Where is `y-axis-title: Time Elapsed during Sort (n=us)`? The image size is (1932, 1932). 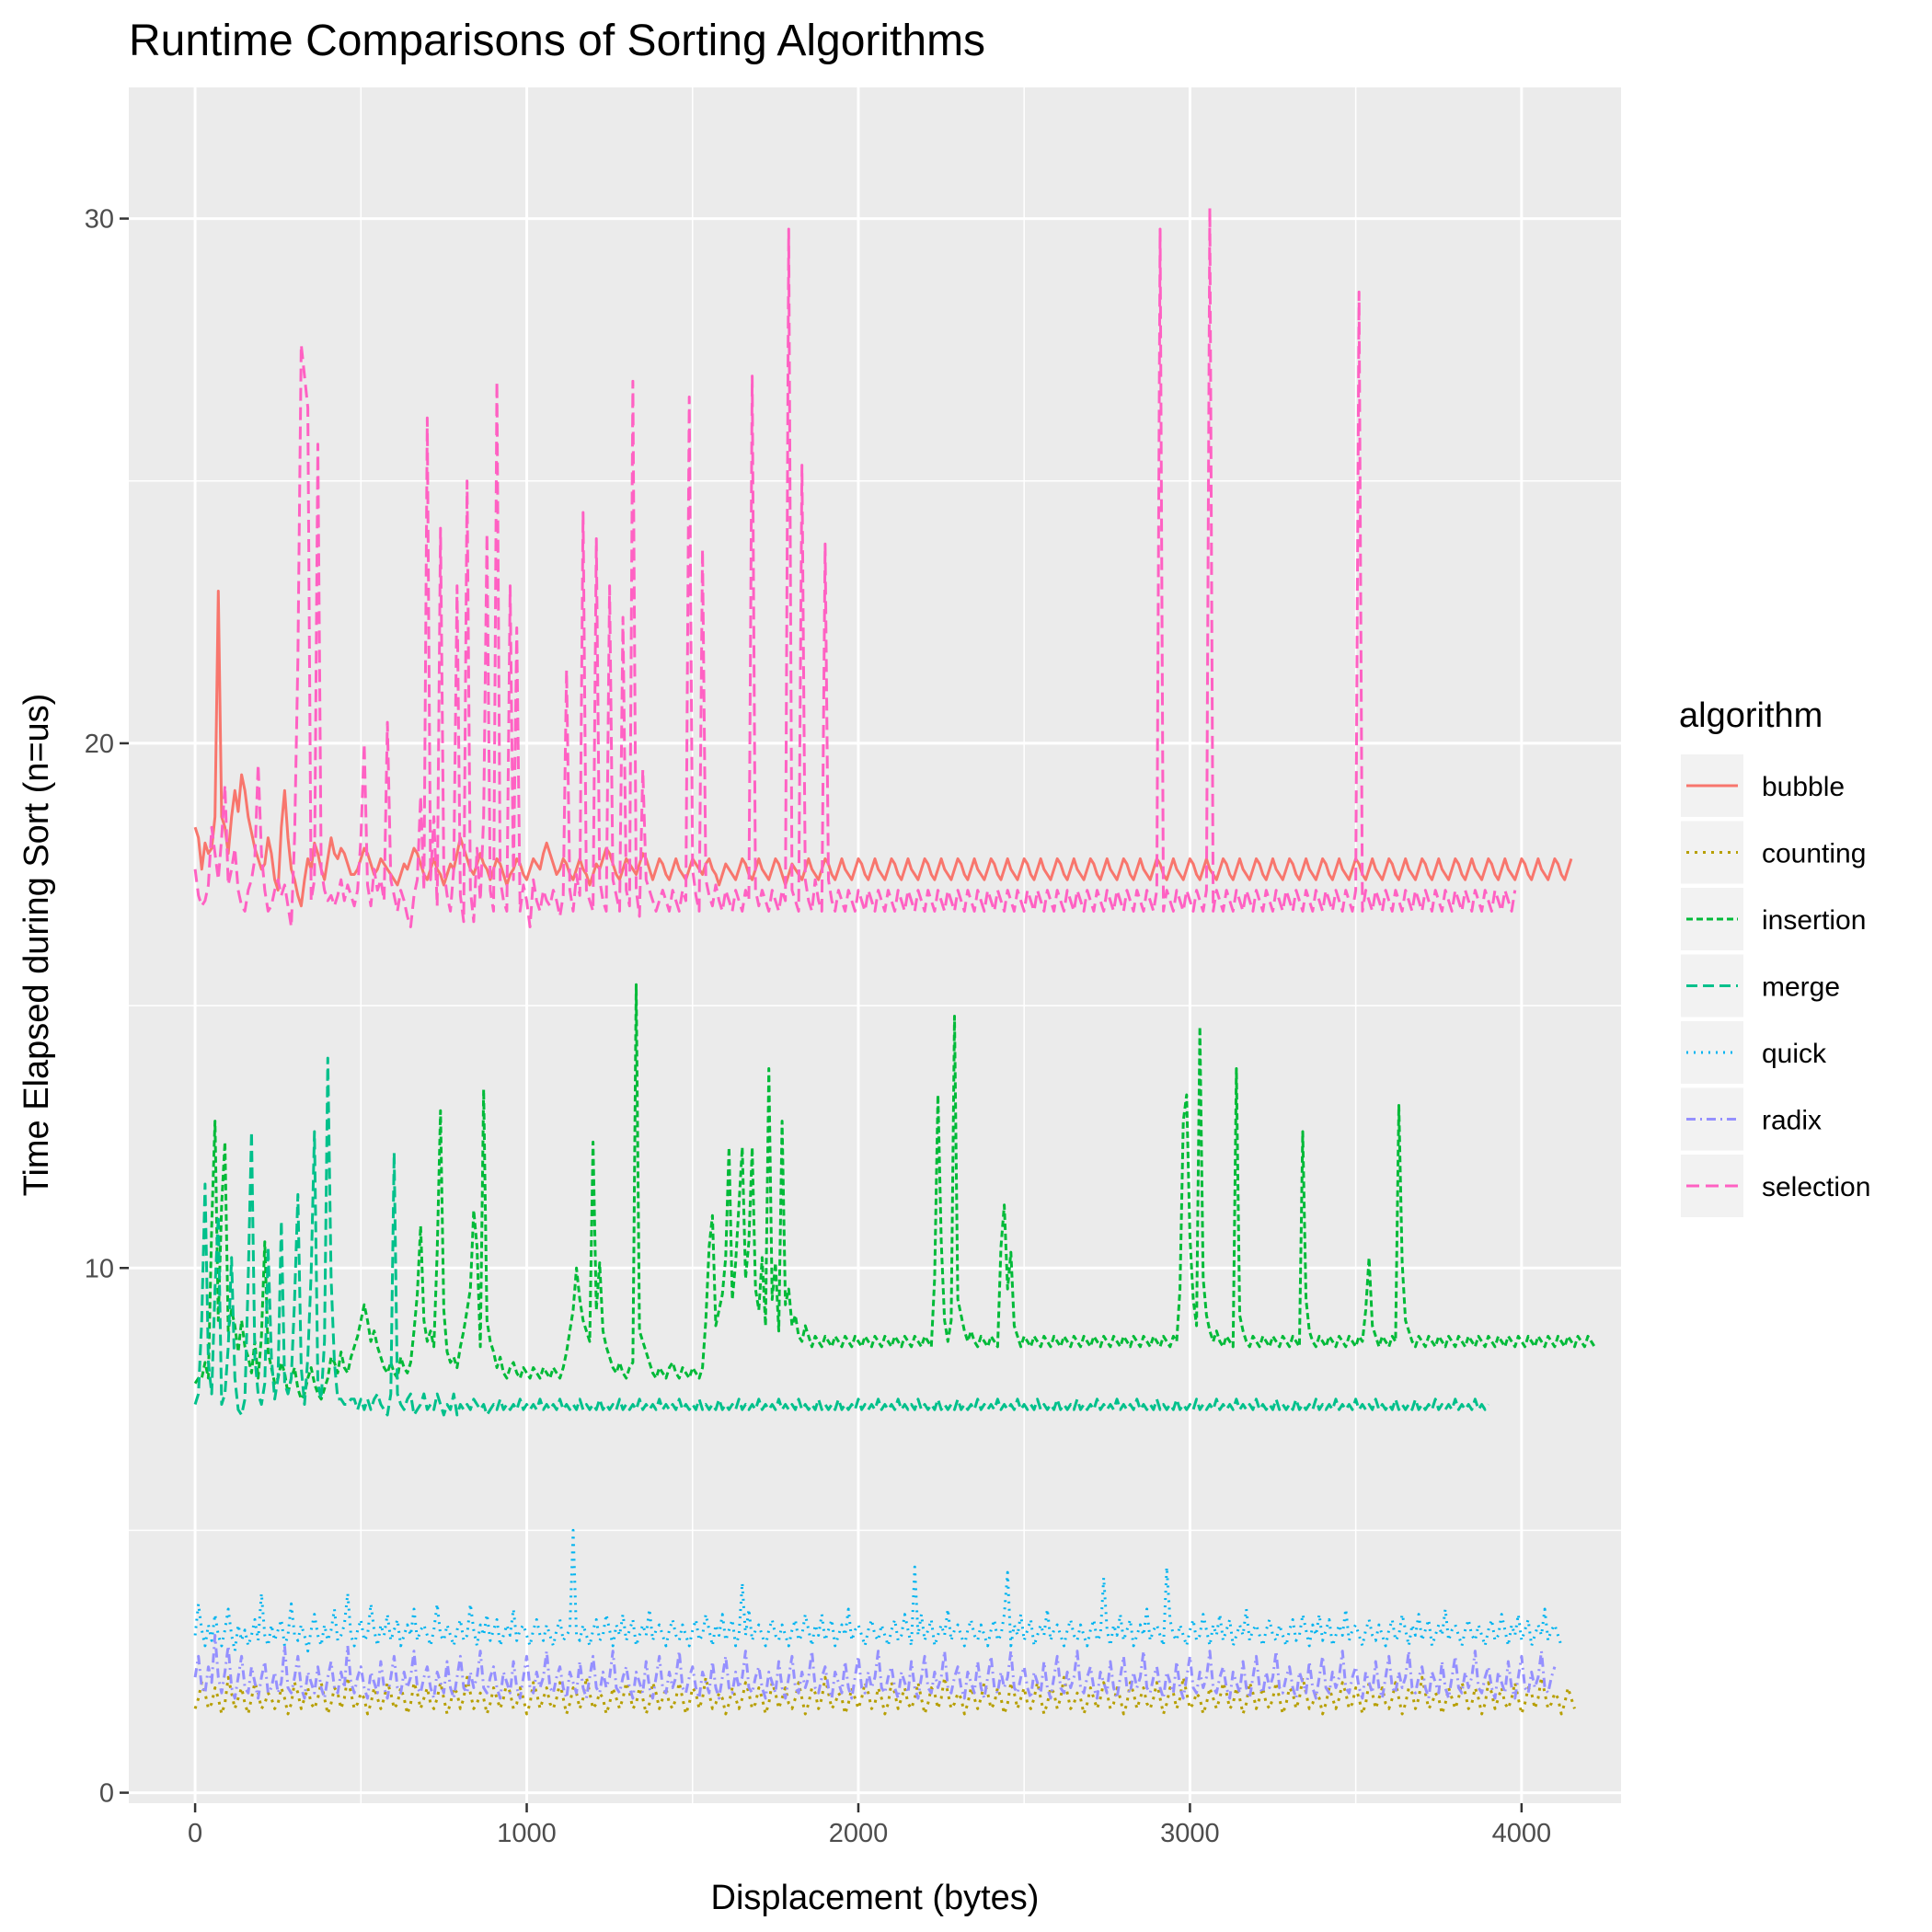
y-axis-title: Time Elapsed during Sort (n=us) is located at coordinates (36, 945).